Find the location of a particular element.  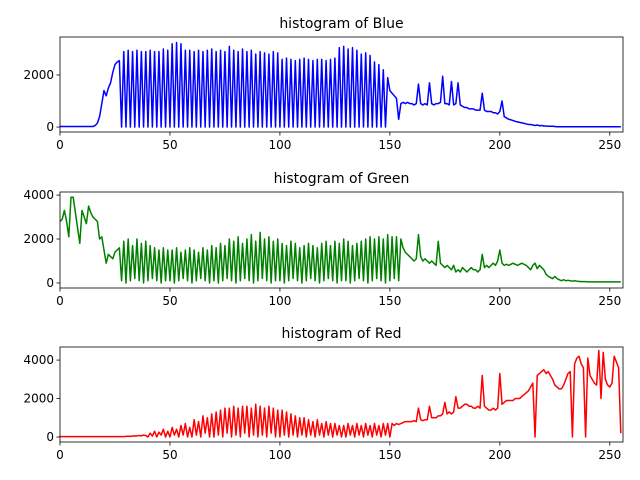

subplot-title: histogram of Green is located at coordinates (342, 179).